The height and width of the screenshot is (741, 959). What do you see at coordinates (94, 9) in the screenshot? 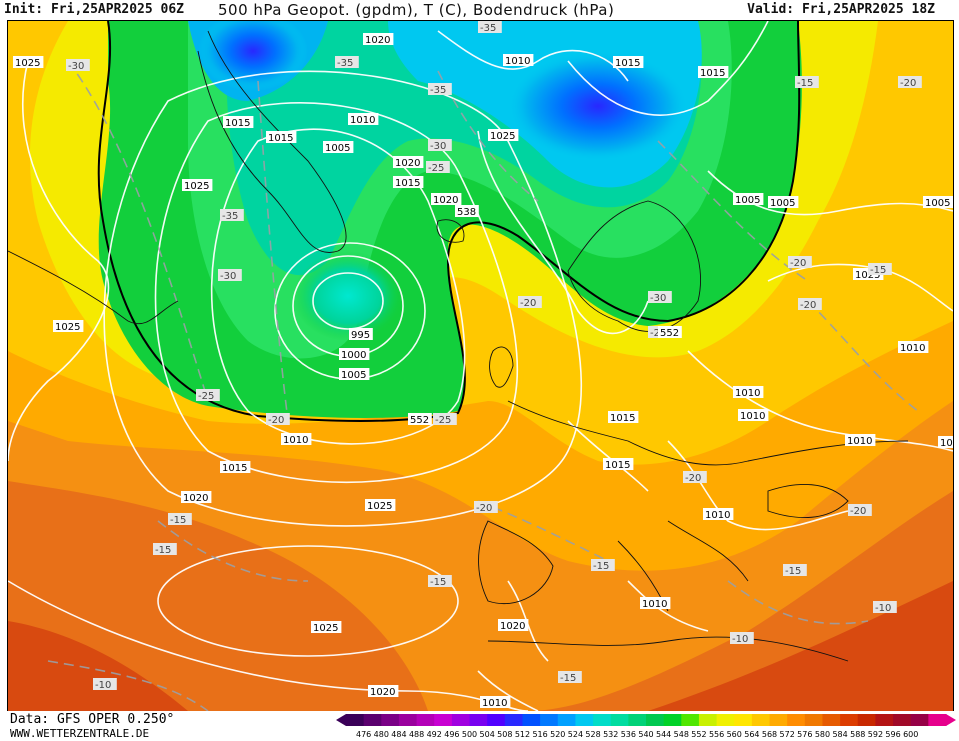
I see `init-time: Init: Fri,25APR2025 06Z` at bounding box center [94, 9].